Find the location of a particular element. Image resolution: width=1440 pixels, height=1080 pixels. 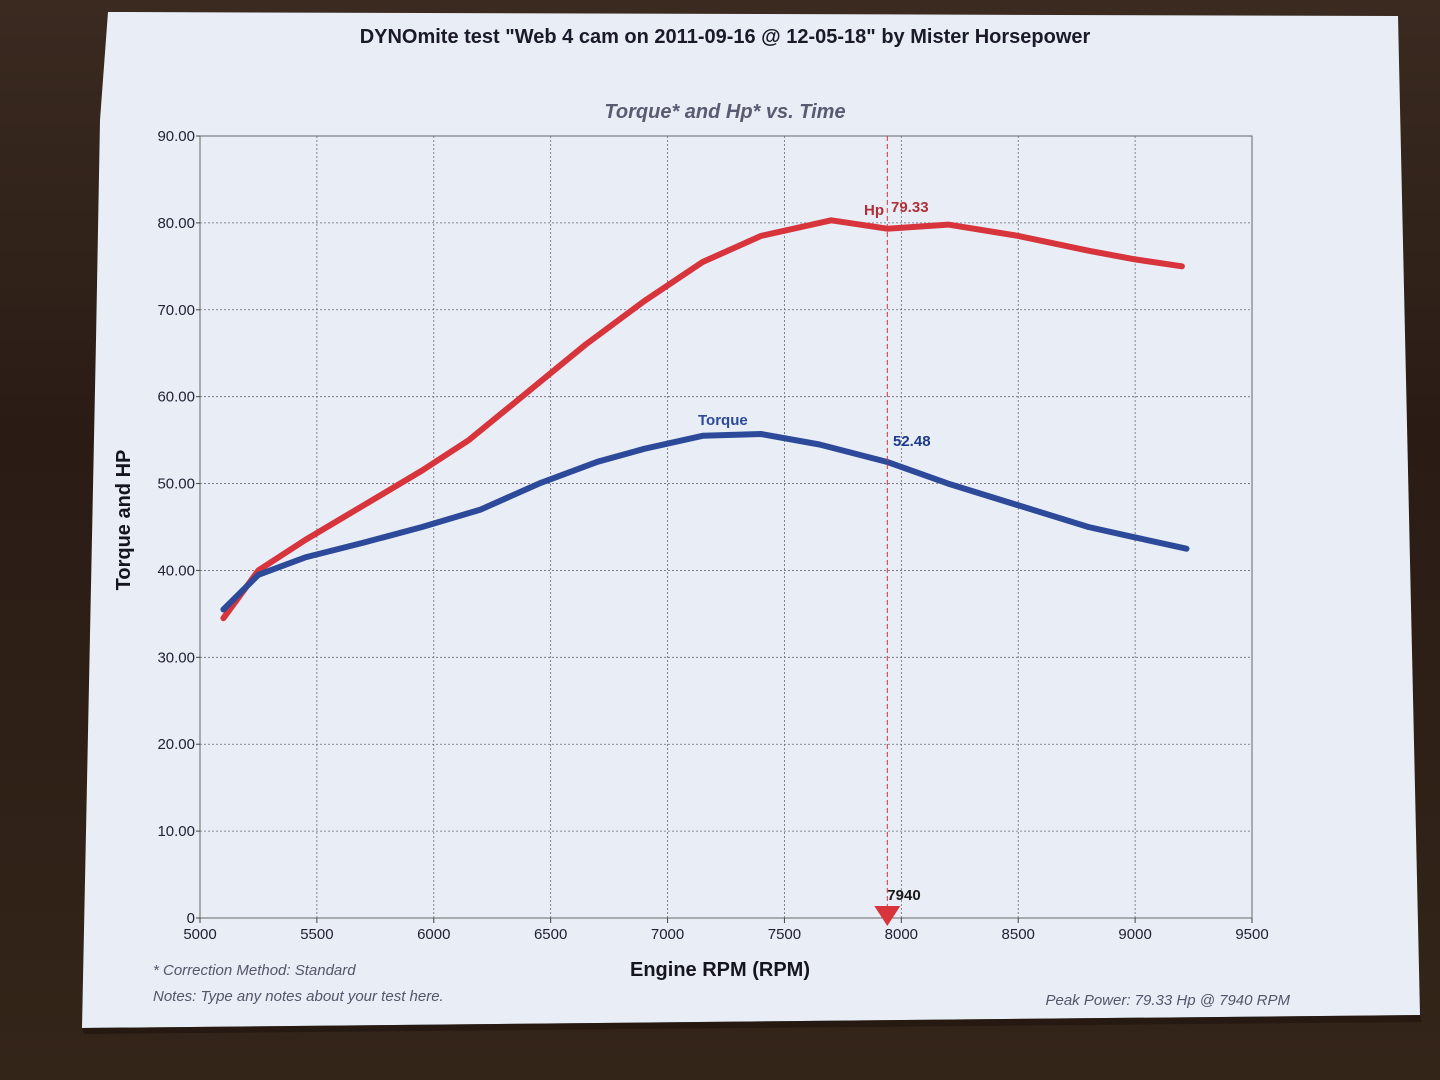

rpm-marker-label: 7940 is located at coordinates (903, 895).